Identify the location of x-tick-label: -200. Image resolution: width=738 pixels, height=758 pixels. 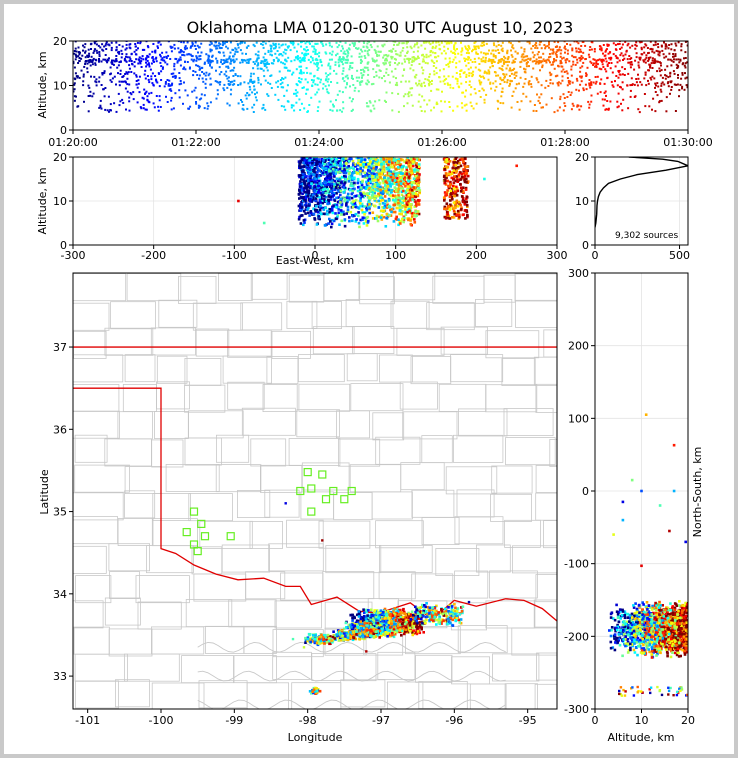
(153, 255).